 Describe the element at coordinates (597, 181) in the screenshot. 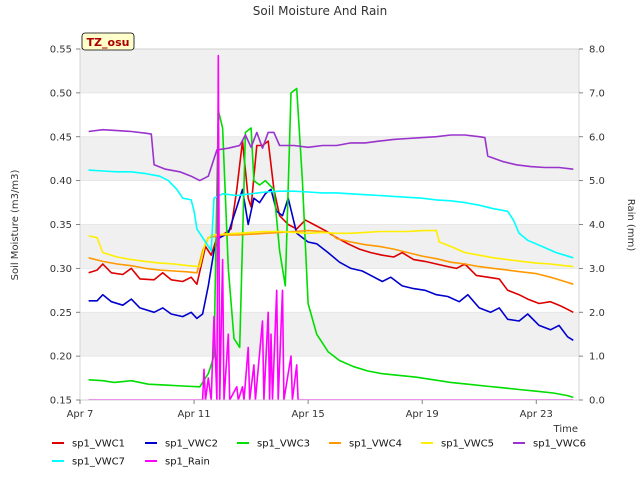

I see `y2-tick-label: 5.0` at that location.